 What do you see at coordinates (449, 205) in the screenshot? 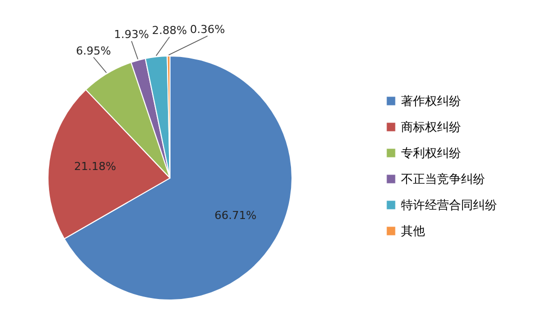
I see `legend-label: 特许经营合同纠纷` at bounding box center [449, 205].